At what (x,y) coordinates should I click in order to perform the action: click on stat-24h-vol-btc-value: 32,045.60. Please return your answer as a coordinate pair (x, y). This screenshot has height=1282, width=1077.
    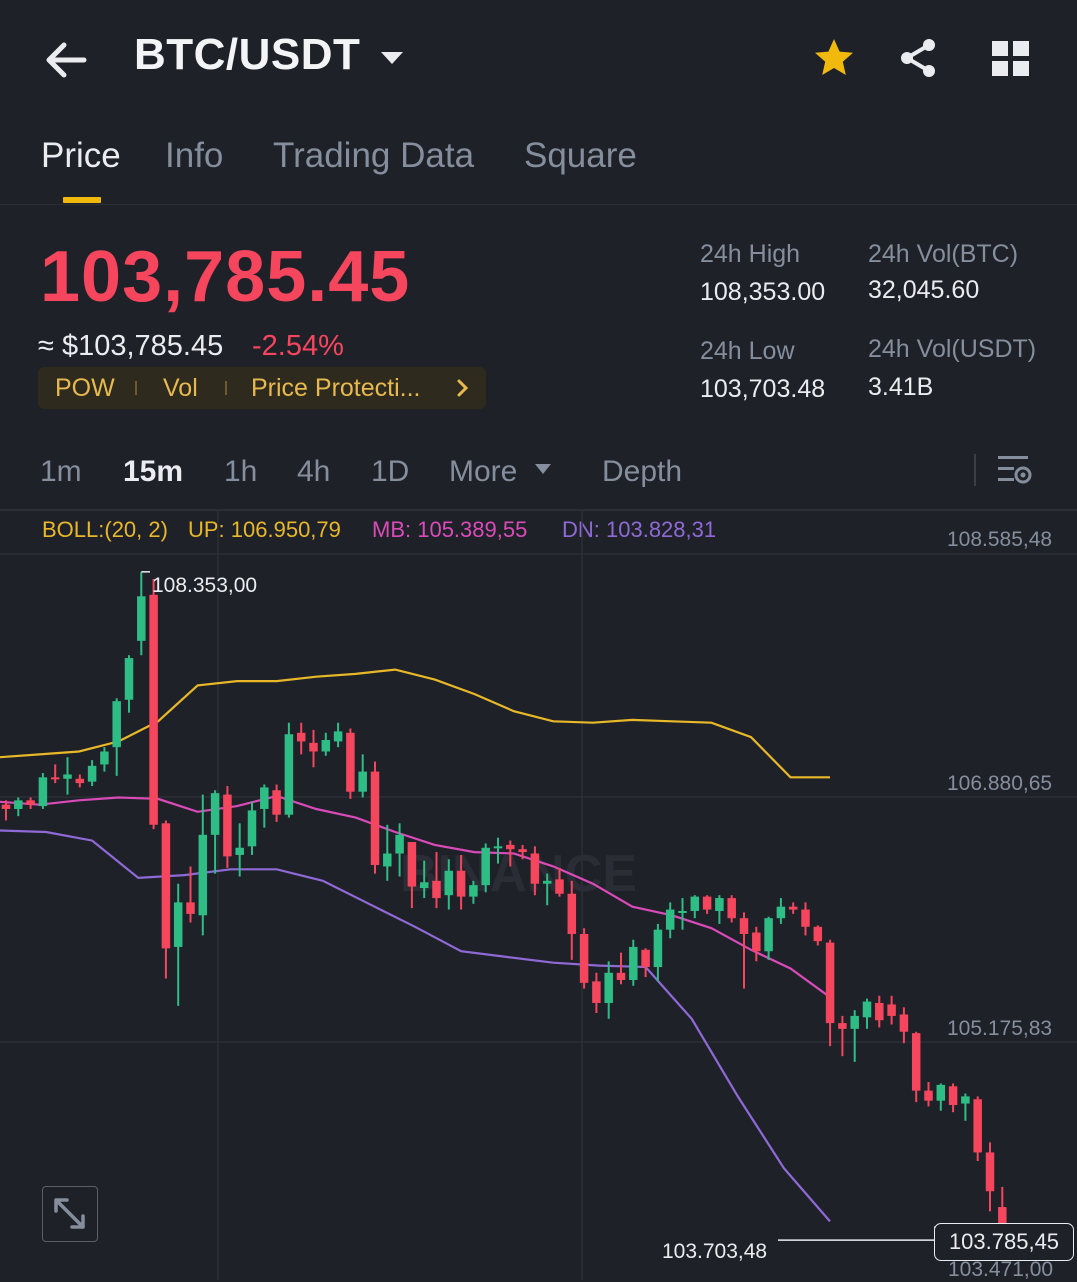
    Looking at the image, I should click on (924, 290).